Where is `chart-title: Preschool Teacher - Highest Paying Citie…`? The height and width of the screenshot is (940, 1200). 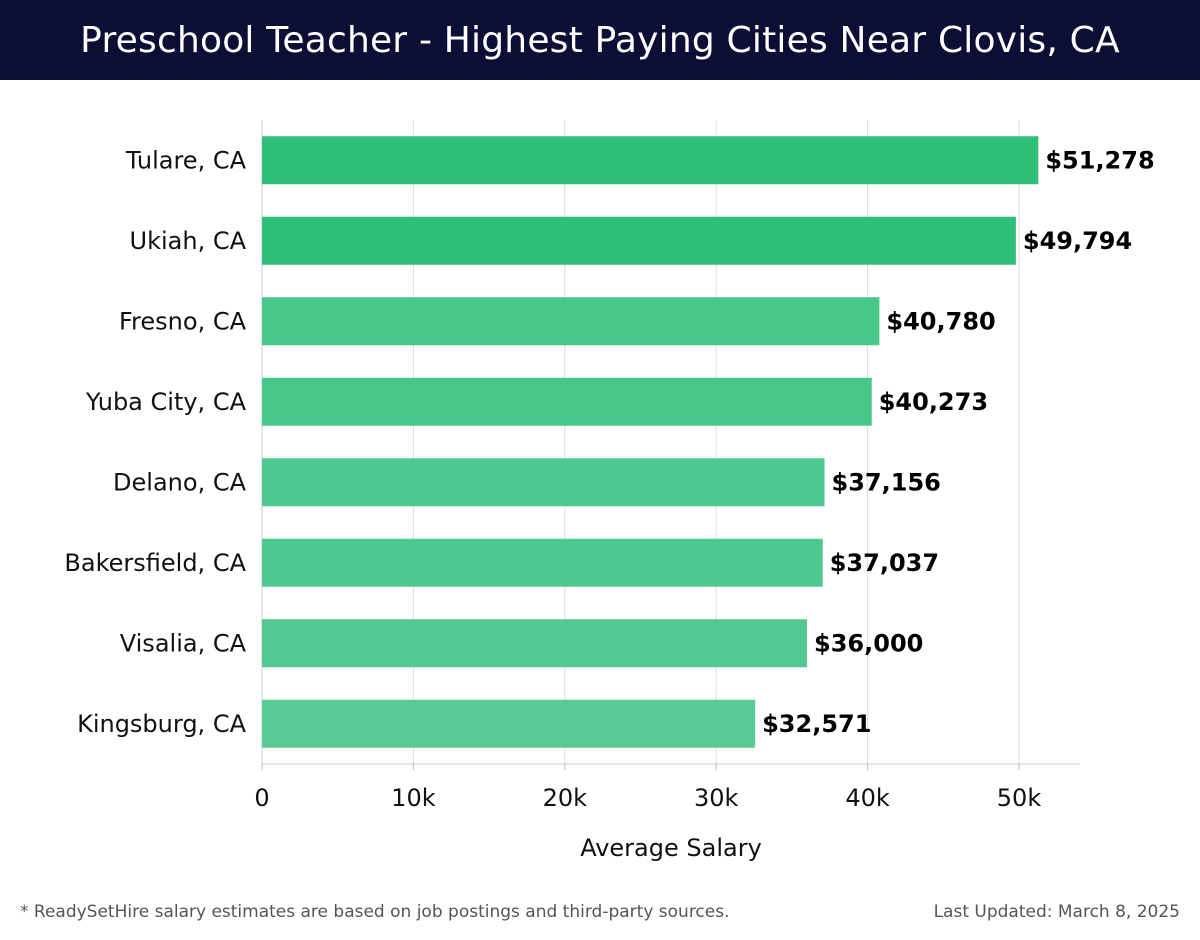
chart-title: Preschool Teacher - Highest Paying Citie… is located at coordinates (600, 40).